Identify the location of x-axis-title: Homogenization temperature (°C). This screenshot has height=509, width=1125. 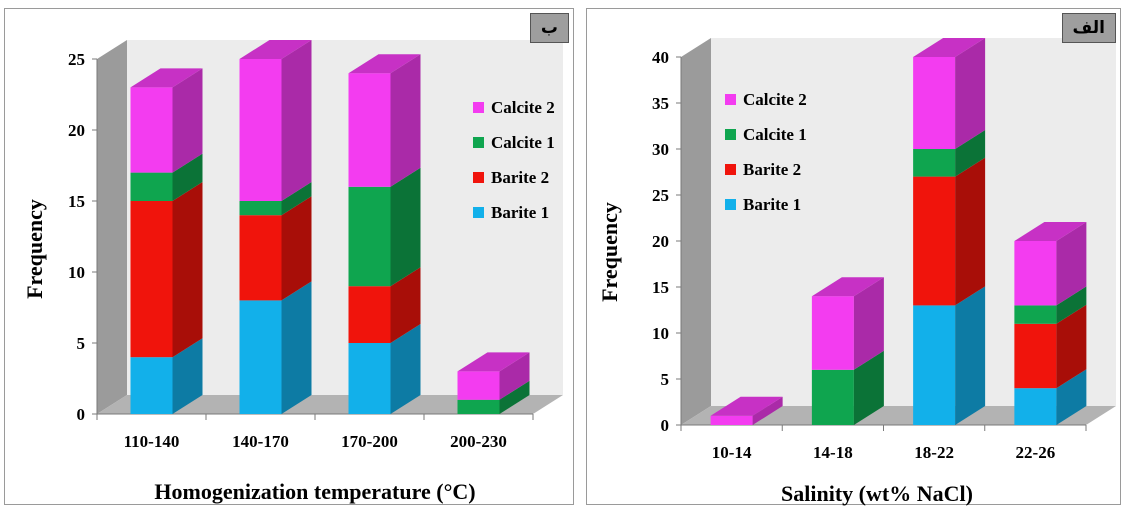
(314, 491).